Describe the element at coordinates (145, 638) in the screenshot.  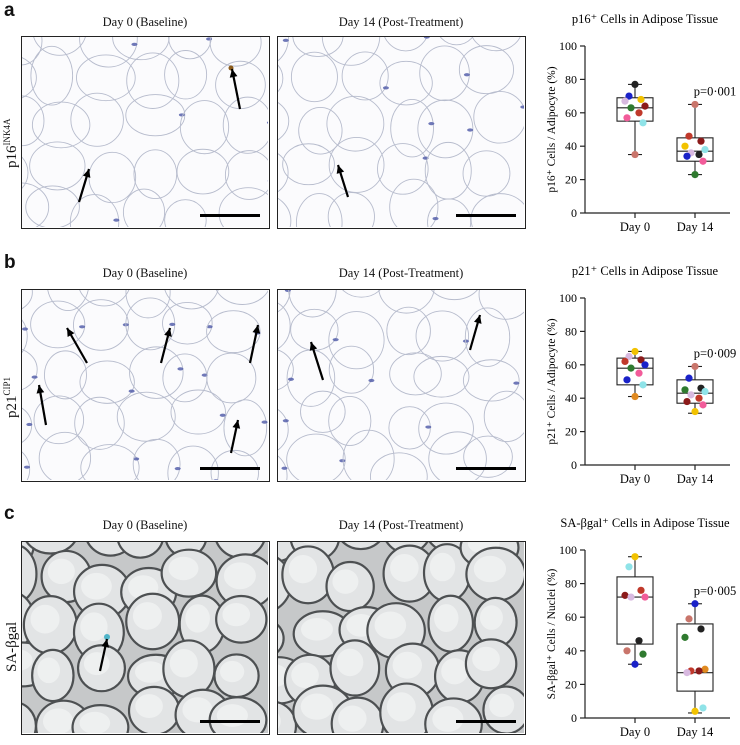
I see `micrograph-day0` at that location.